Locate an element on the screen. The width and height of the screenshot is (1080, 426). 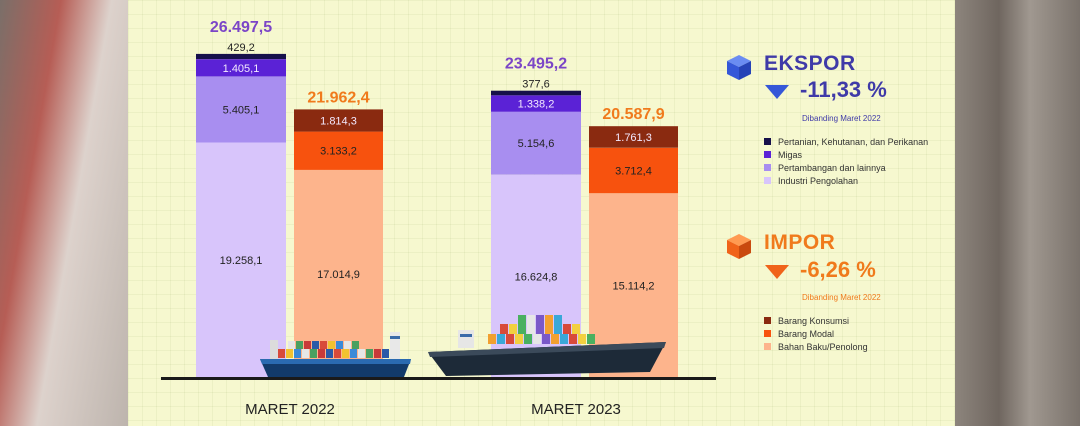
ekspor-label-0-3: 429,2 is located at coordinates (241, 48).